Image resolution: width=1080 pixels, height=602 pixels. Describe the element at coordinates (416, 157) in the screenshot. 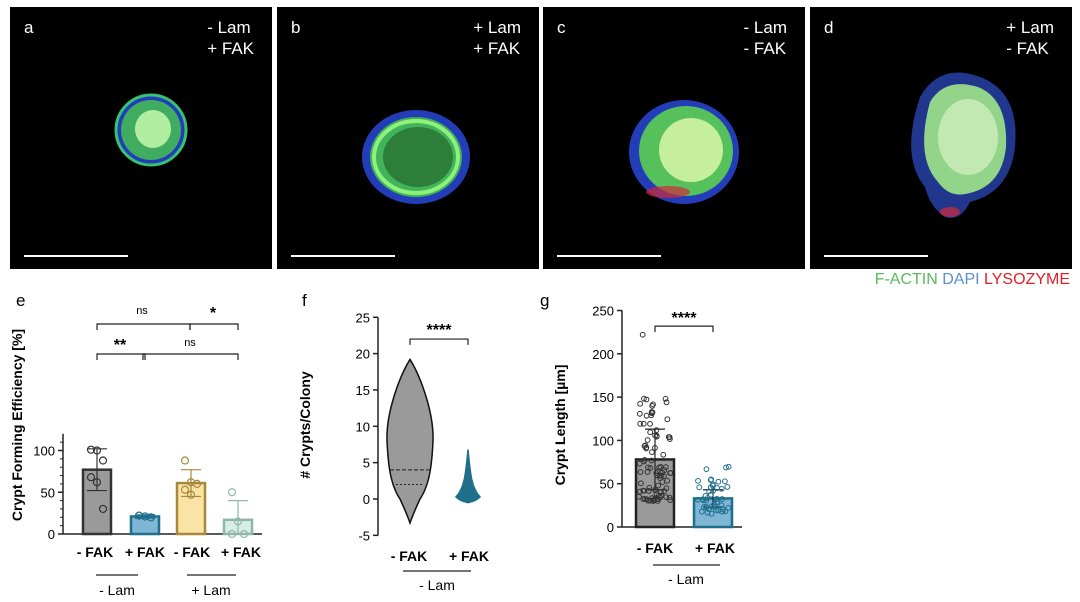

I see `organoid-image-b` at that location.